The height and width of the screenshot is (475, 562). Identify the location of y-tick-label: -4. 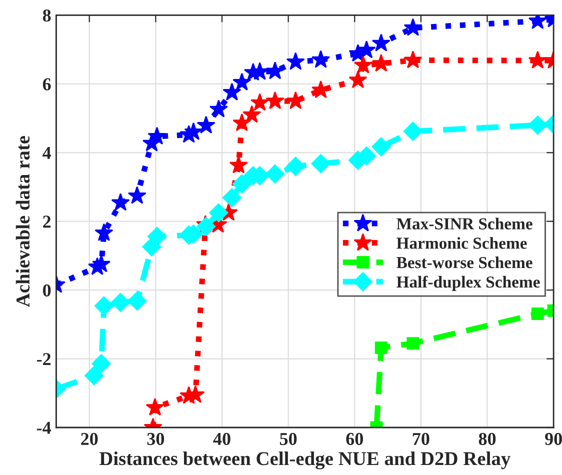
(44, 428).